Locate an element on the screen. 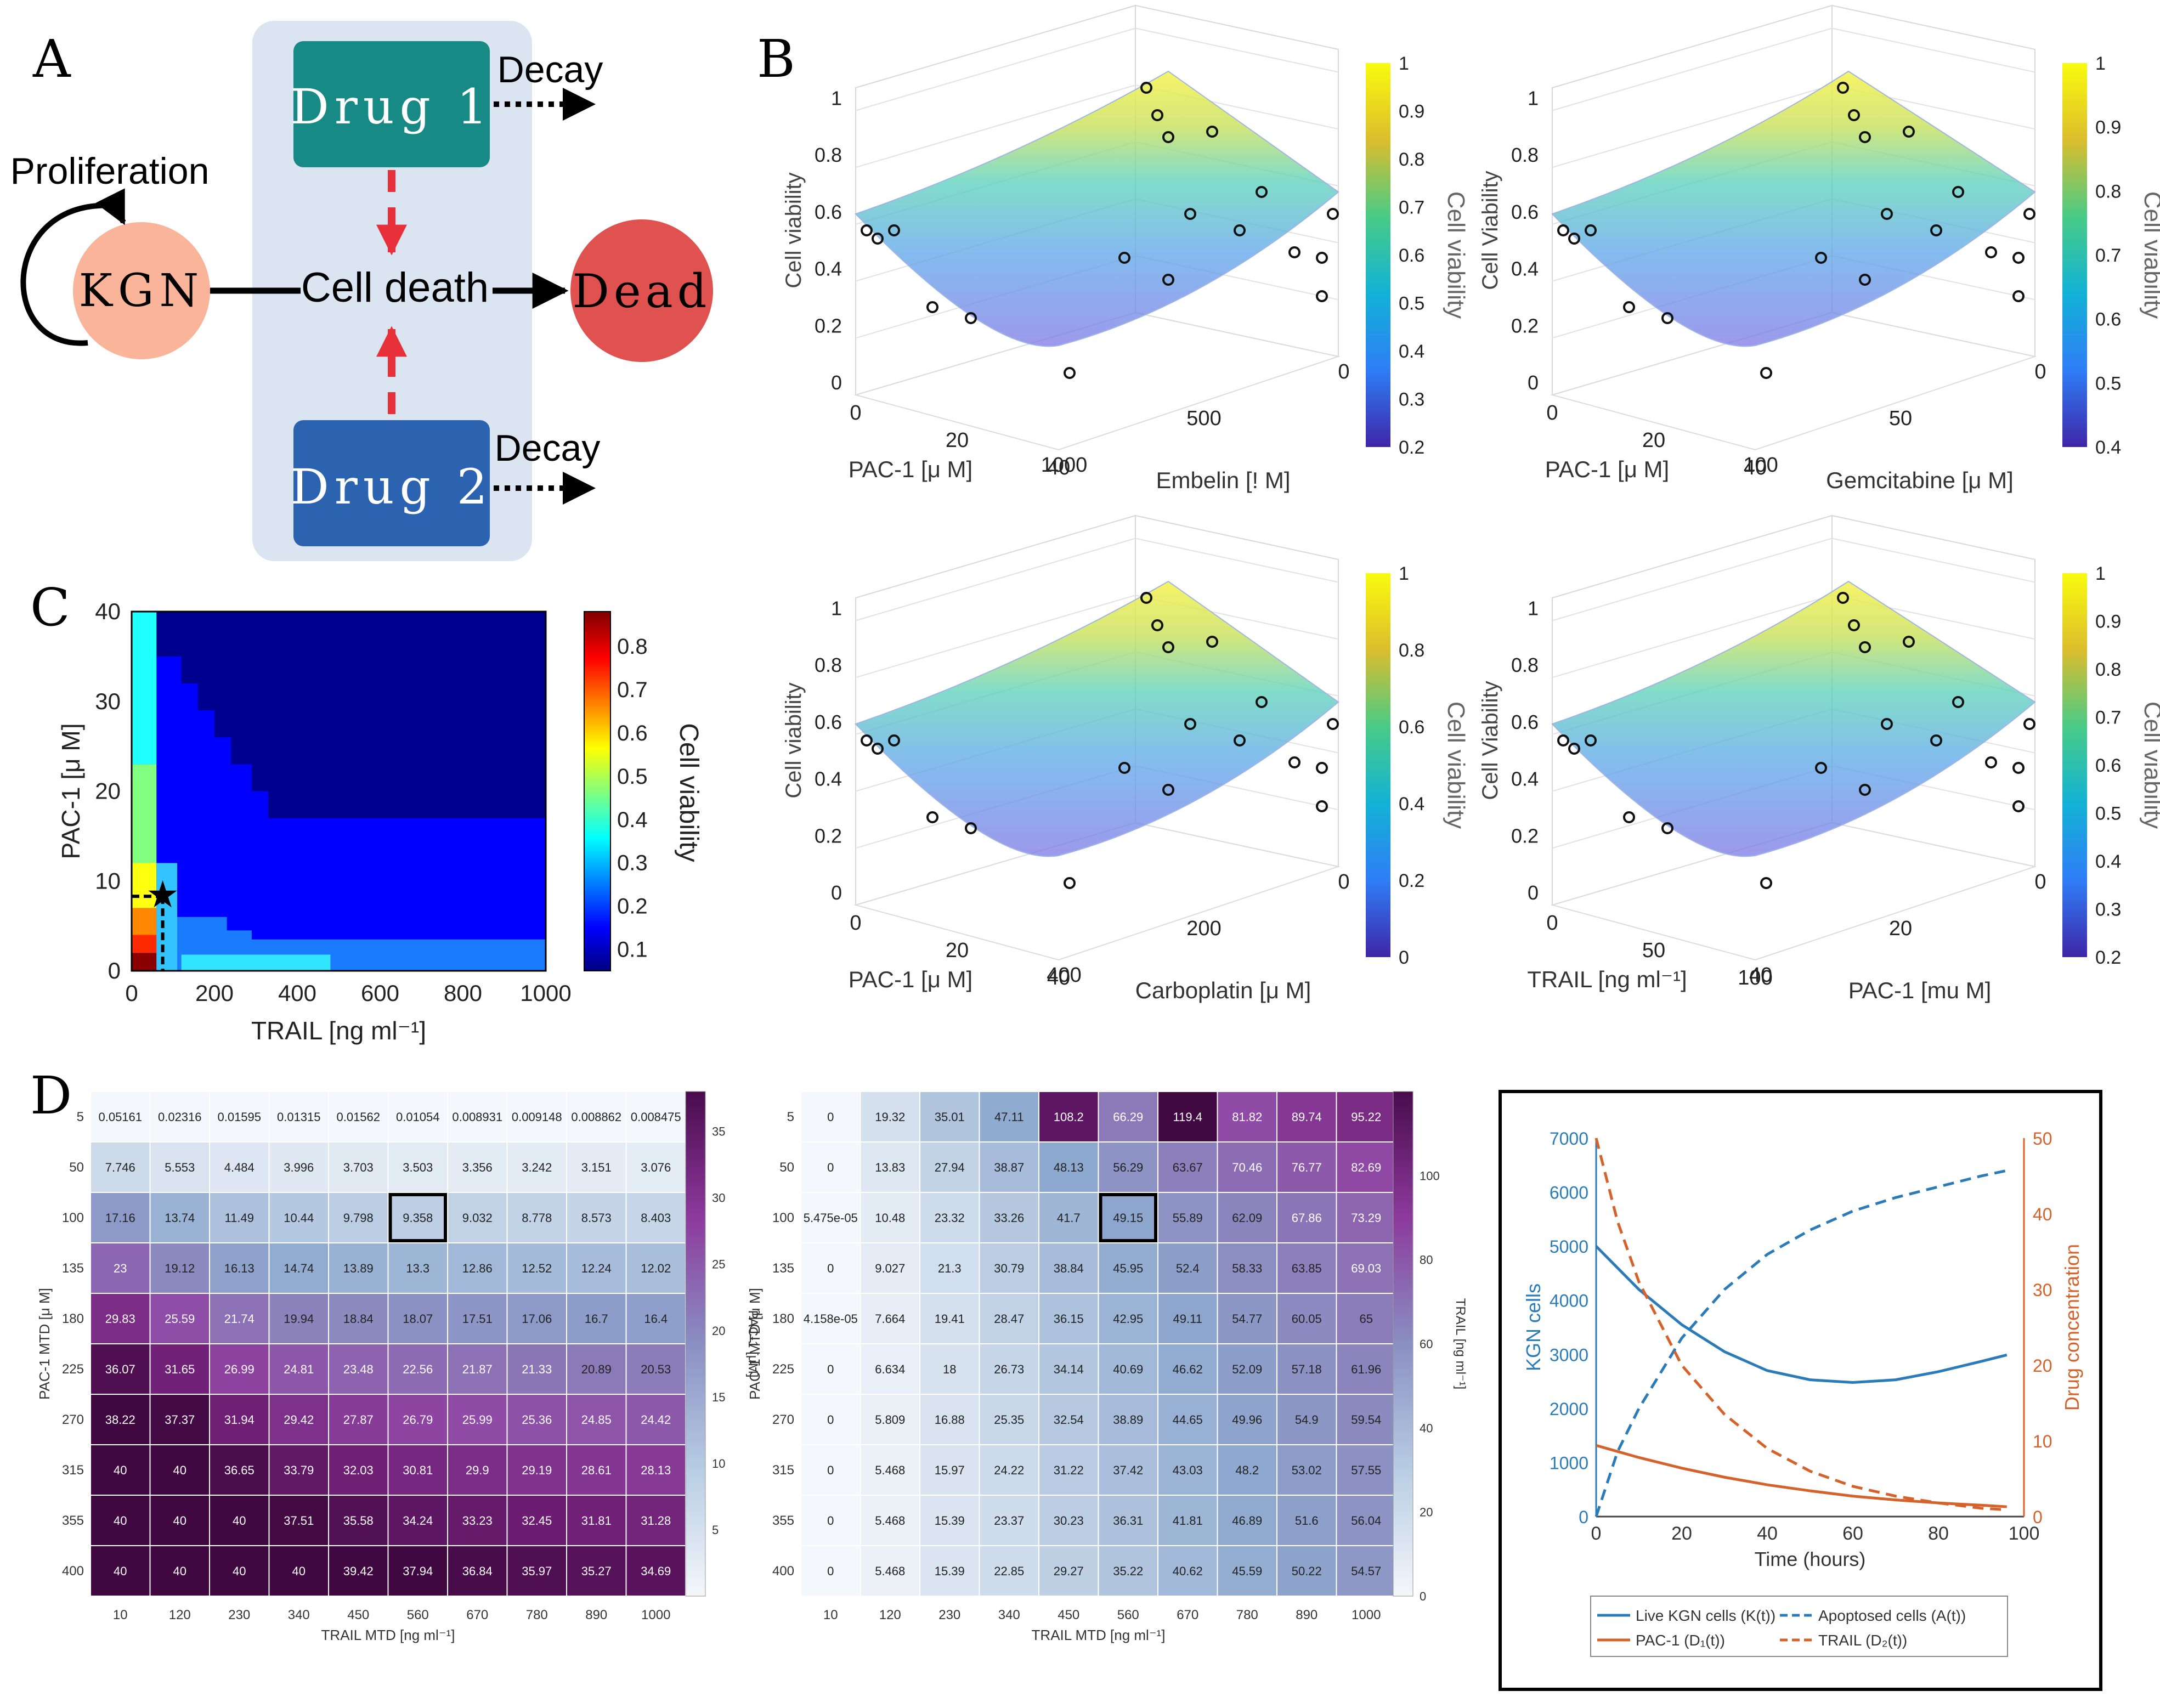  x-tick-label: 890 is located at coordinates (1307, 1615).